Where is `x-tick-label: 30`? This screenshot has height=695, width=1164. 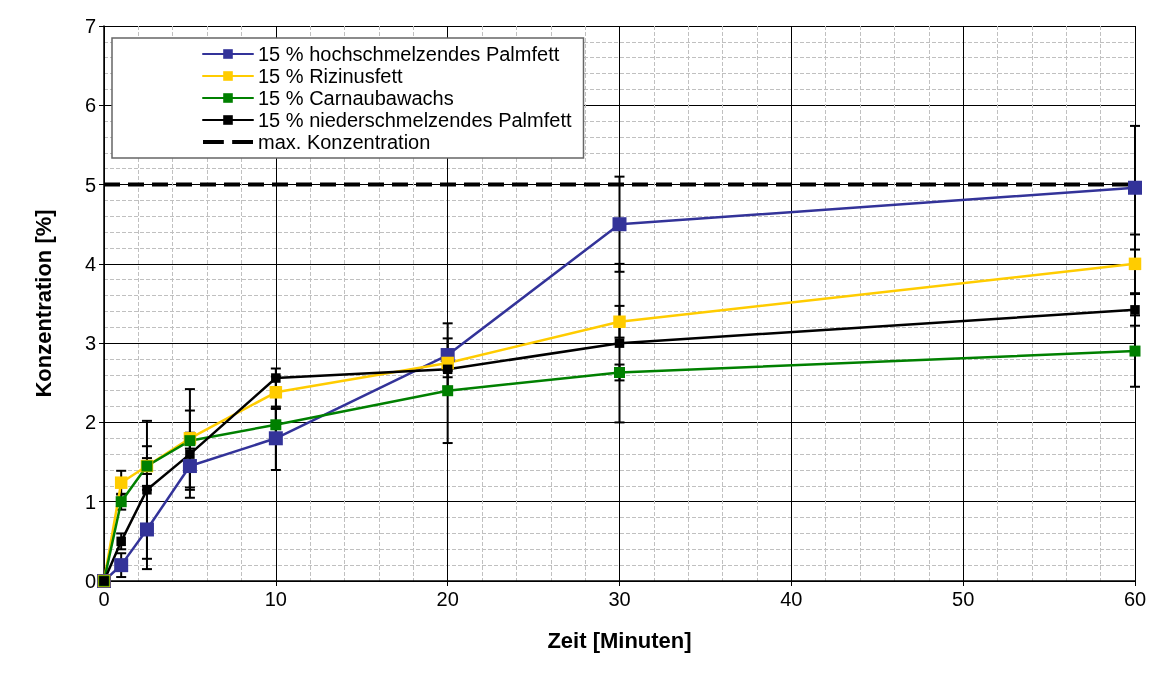
x-tick-label: 30 is located at coordinates (619, 599).